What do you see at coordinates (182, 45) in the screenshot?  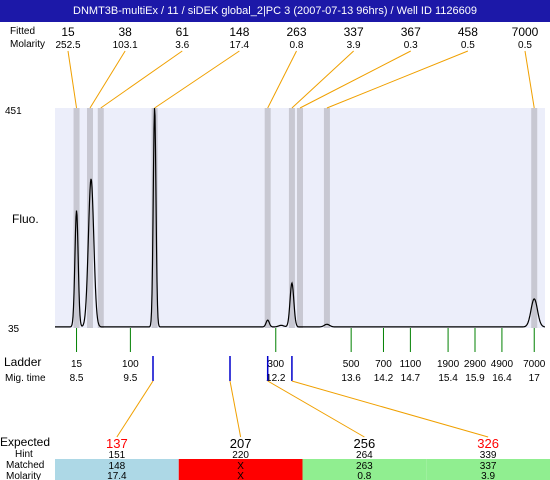 I see `fitted-molarity-61: 3.6` at bounding box center [182, 45].